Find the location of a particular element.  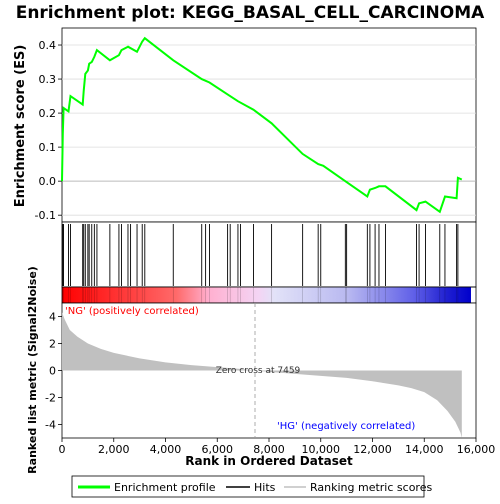

hit-markers is located at coordinates (260, 255).